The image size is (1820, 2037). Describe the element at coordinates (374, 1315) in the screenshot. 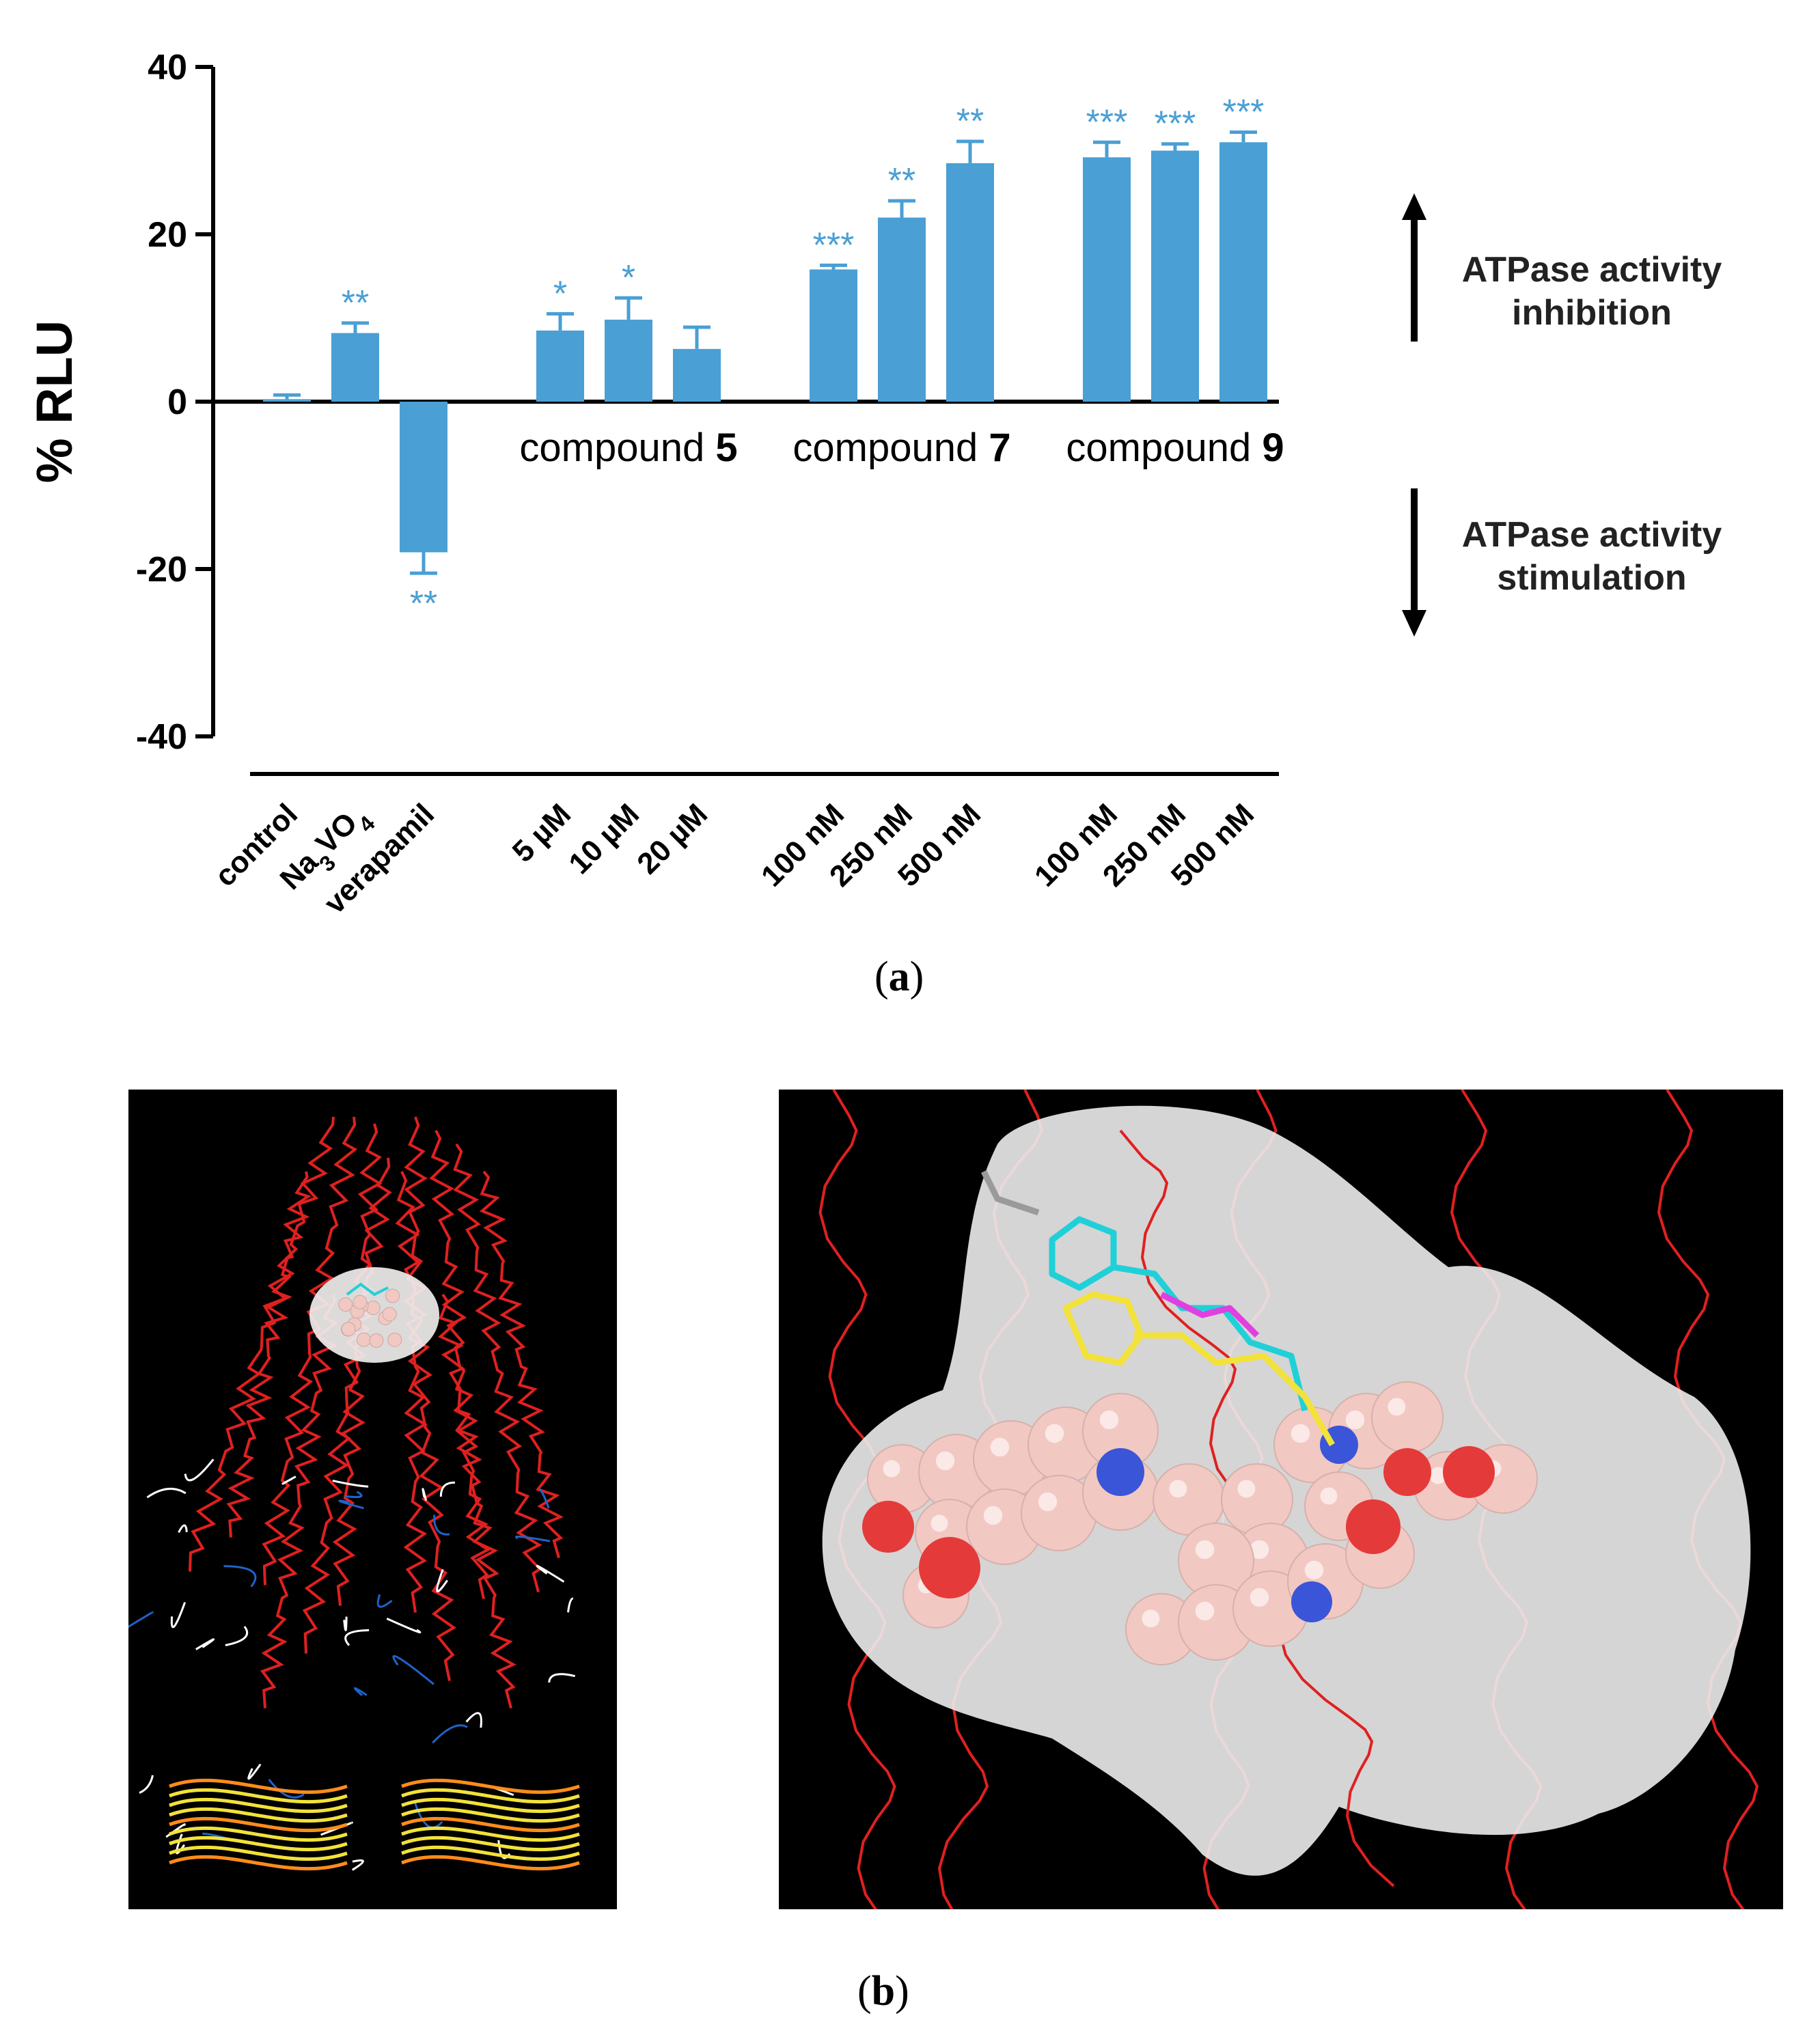

I see `pocket-surface` at that location.